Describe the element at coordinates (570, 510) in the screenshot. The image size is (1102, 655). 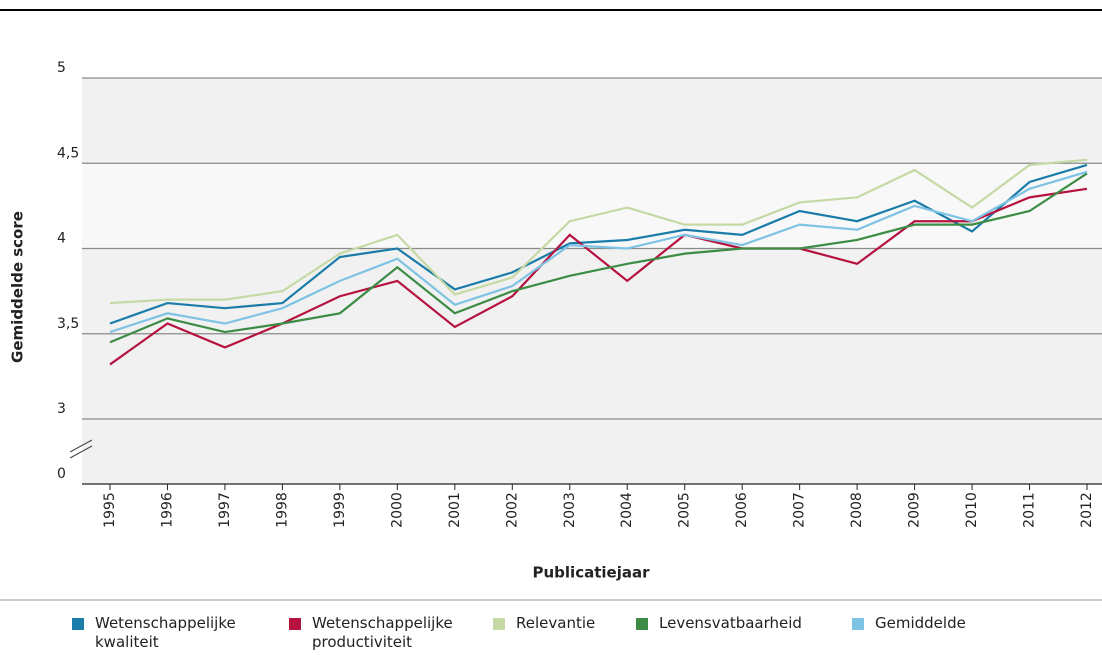
I see `x-tick-label: 2003` at that location.